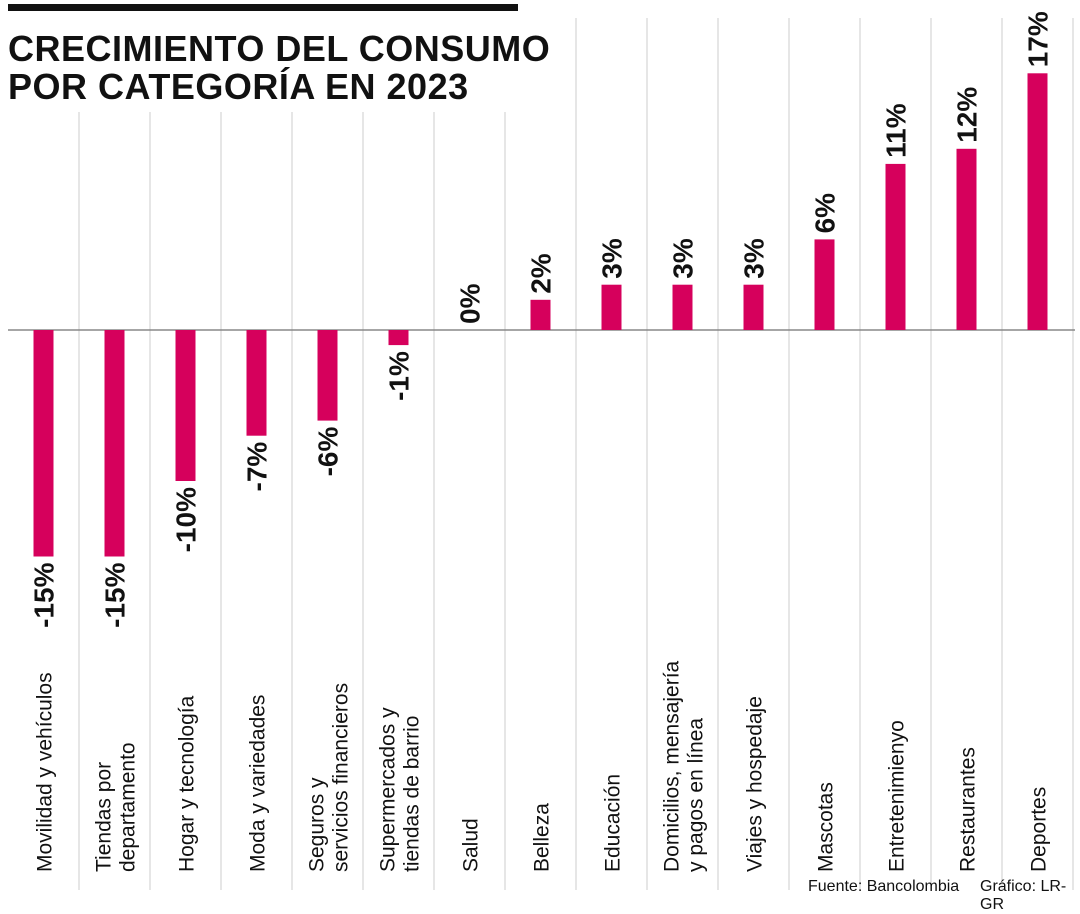  Describe the element at coordinates (128, 807) in the screenshot. I see `category-label-2-line-2: departamento` at that location.